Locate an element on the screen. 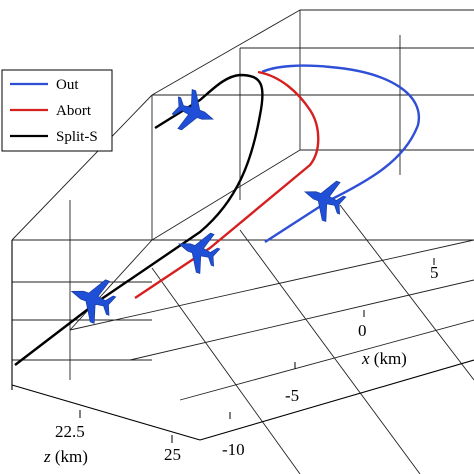 This screenshot has width=474, height=474. x-tick-label: 5 is located at coordinates (434, 272).